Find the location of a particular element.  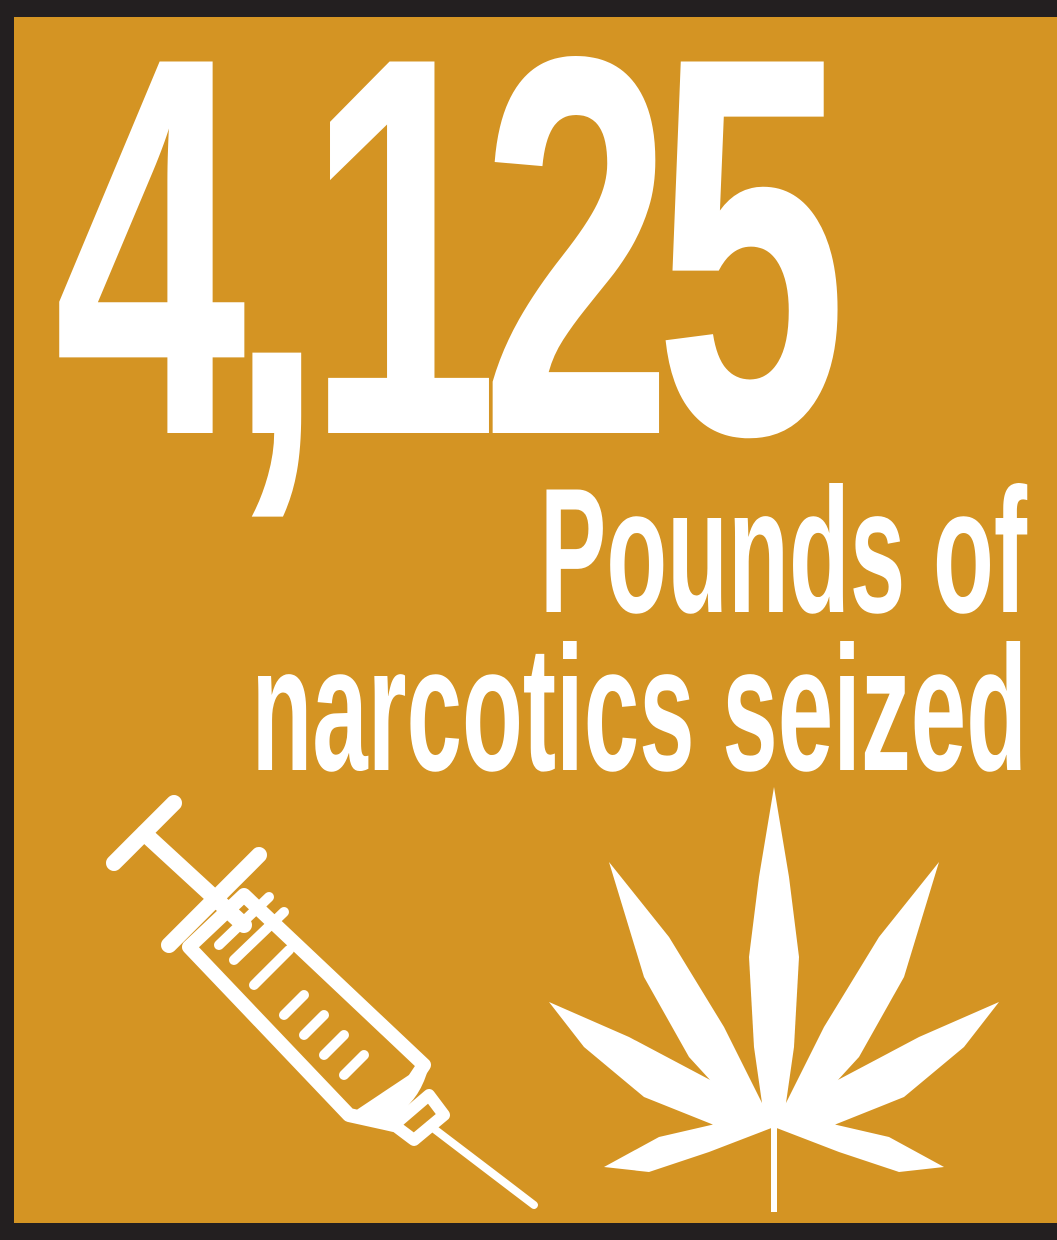

syringe-icon is located at coordinates (322, 1002).